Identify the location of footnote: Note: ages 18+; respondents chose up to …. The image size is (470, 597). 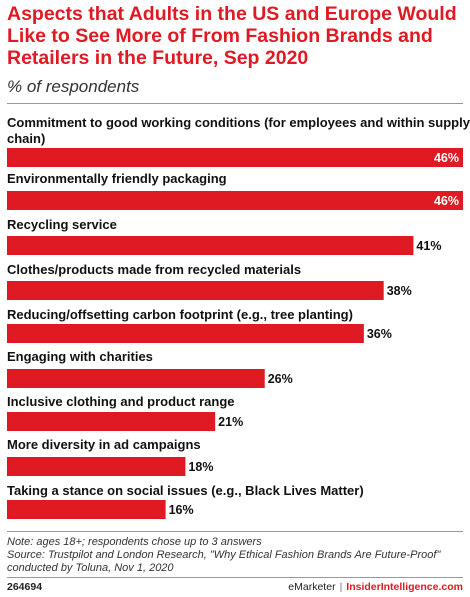
(236, 555).